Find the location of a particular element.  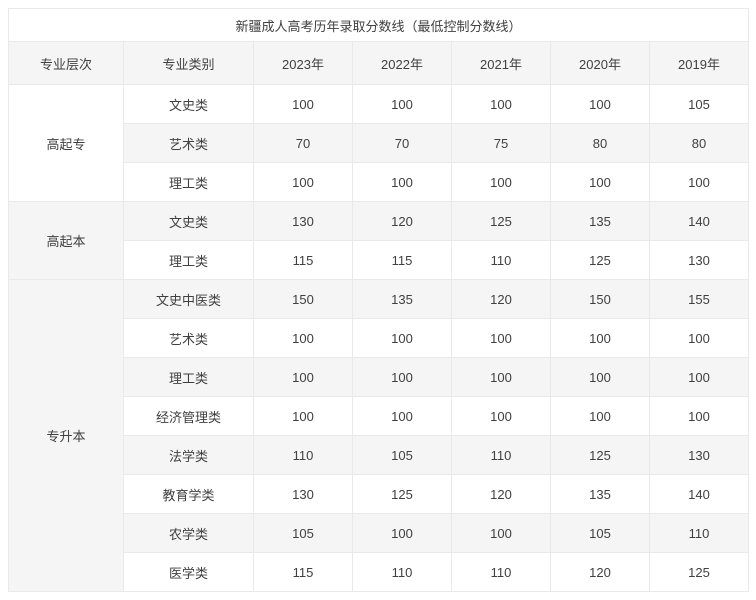

category-cell: 医学类 is located at coordinates (188, 572).